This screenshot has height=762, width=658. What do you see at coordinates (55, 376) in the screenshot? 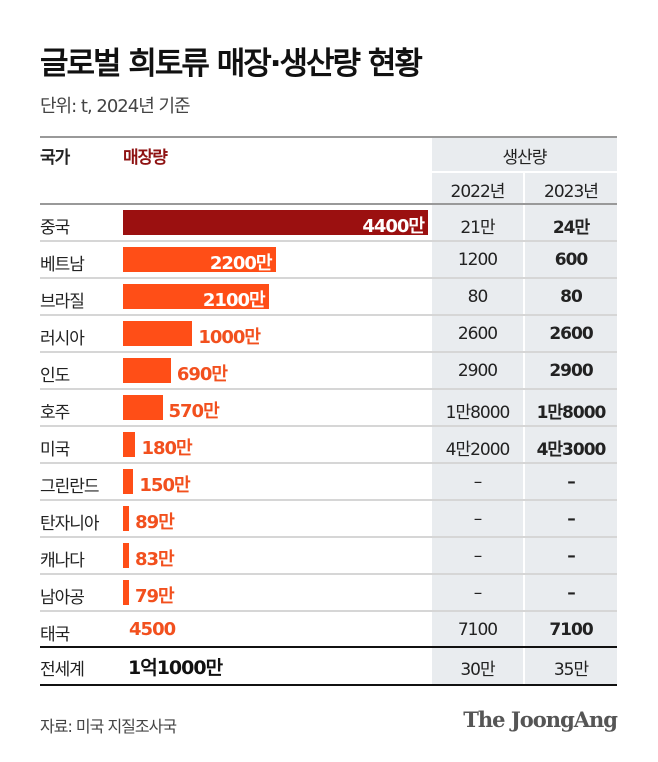
I see `country-name: 인도` at bounding box center [55, 376].